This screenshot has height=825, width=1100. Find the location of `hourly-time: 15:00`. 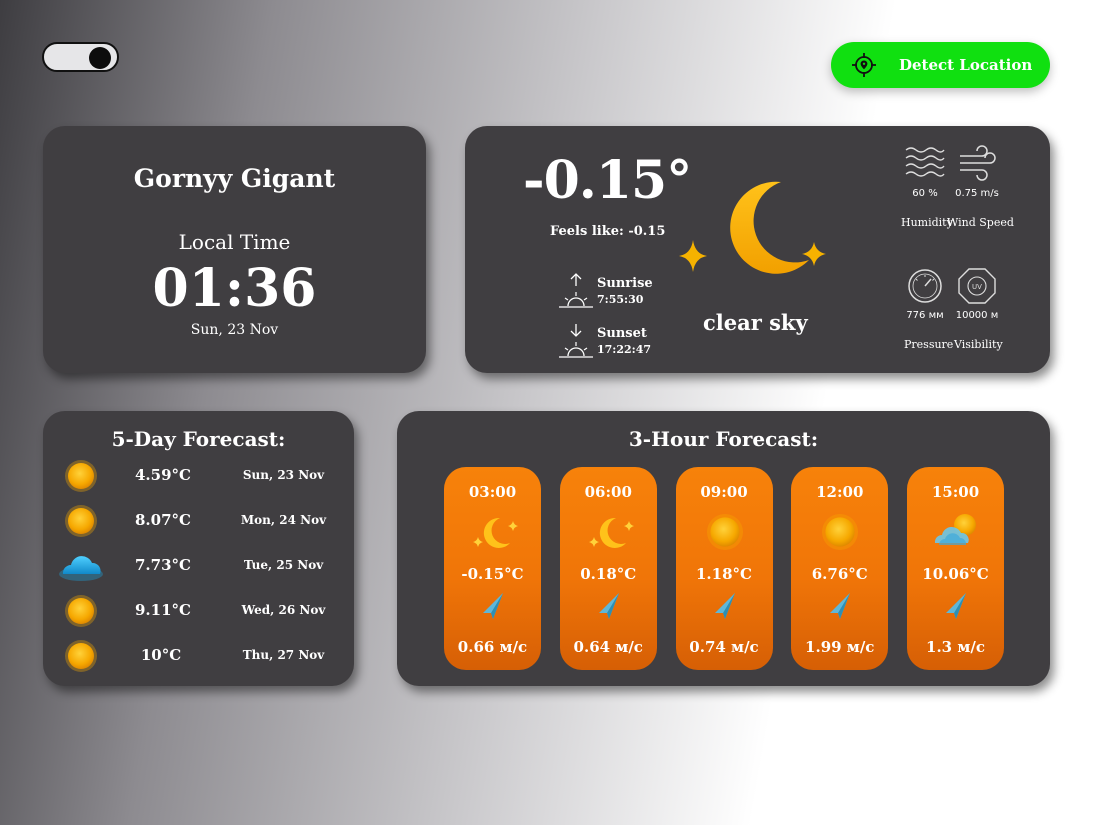

hourly-time: 15:00 is located at coordinates (955, 492).